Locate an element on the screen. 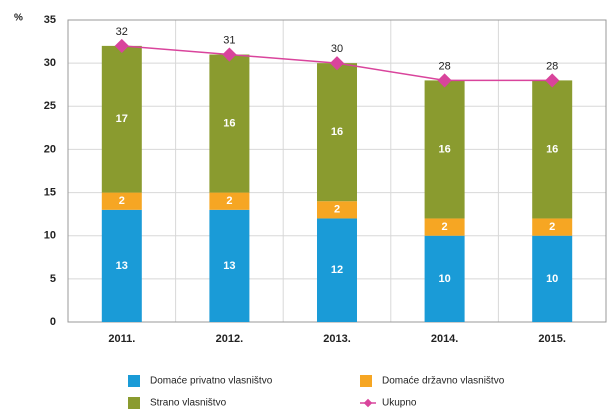 This screenshot has height=412, width=610. data-label: 17 is located at coordinates (122, 119).